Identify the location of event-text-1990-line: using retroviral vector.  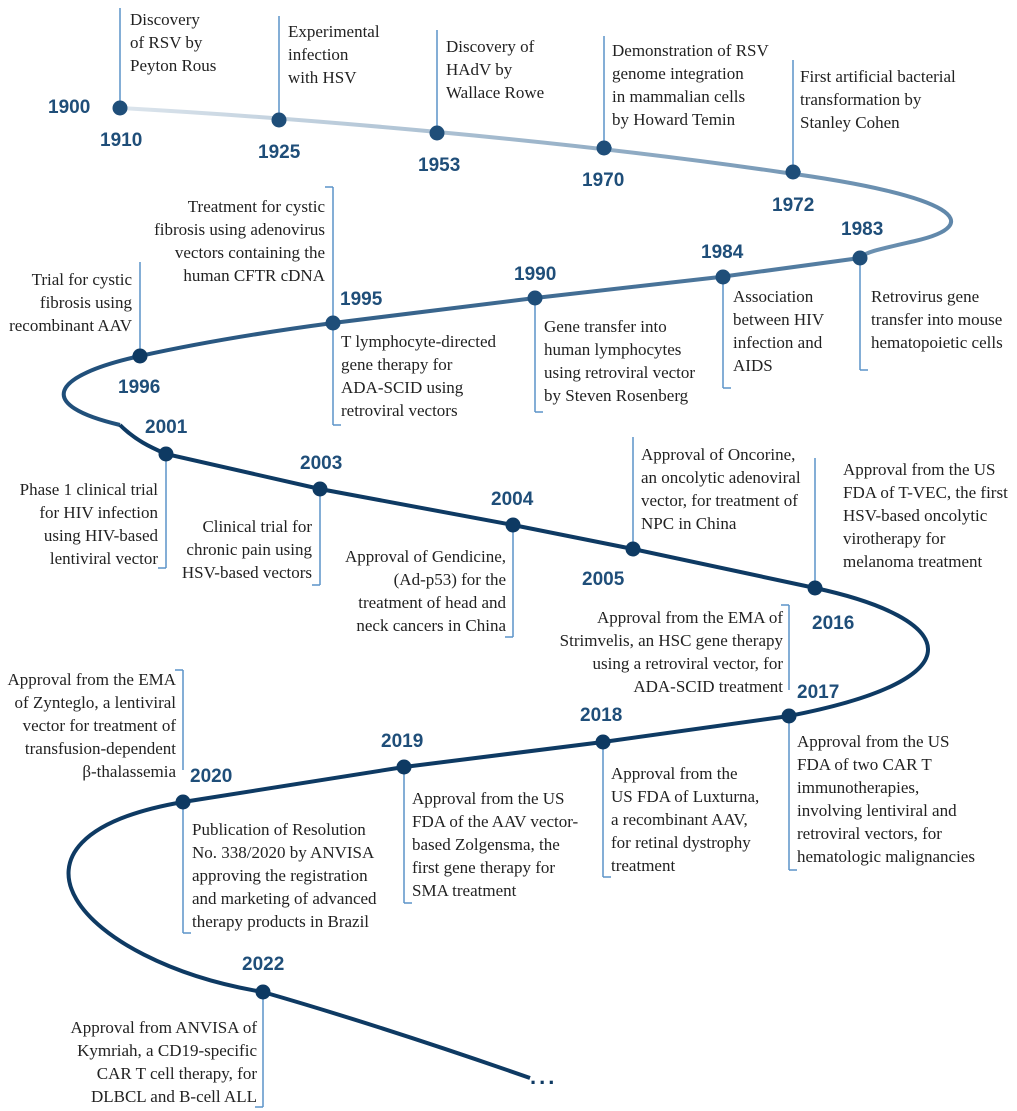
(620, 372).